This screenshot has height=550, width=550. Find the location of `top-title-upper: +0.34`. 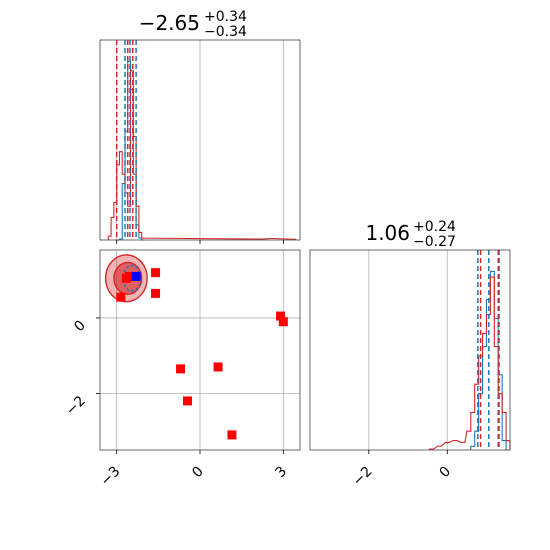

top-title-upper: +0.34 is located at coordinates (225, 17).